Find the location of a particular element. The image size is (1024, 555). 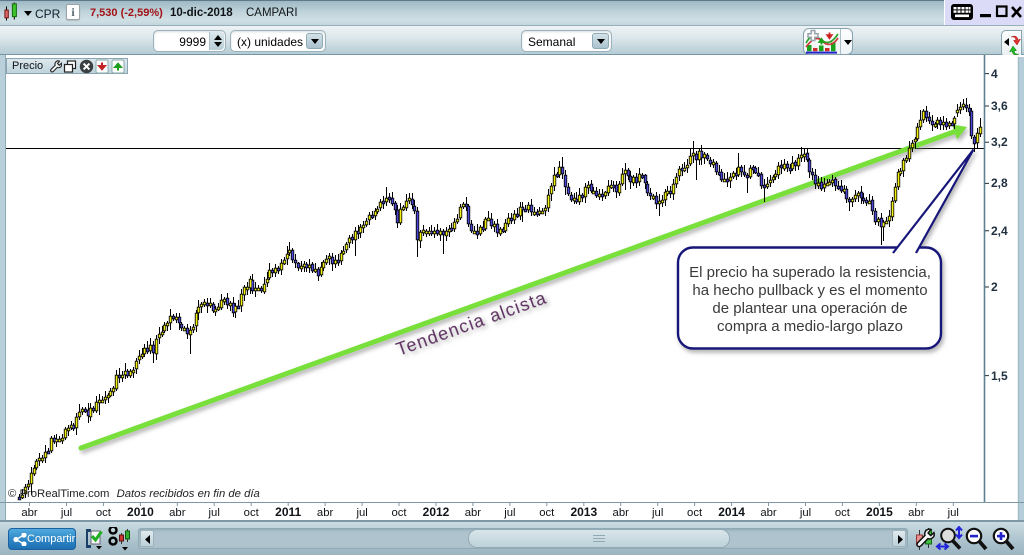

svg-text:El precio ha superado la resis: El precio ha superado la resistencia, is located at coordinates (810, 272).